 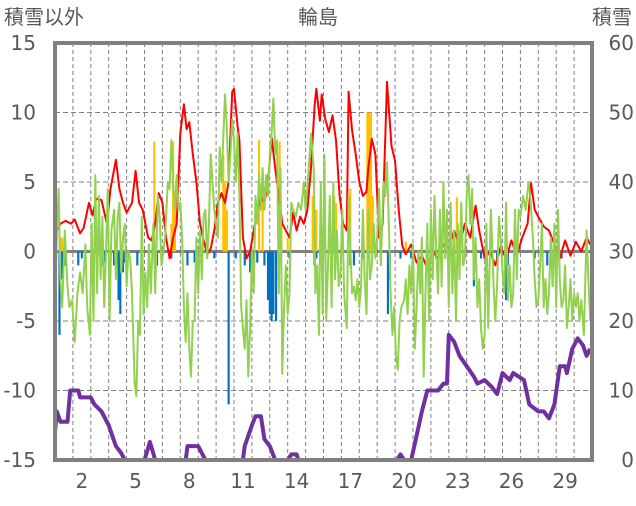 I want to click on left-y-tick-label: 5, so click(x=29, y=182).